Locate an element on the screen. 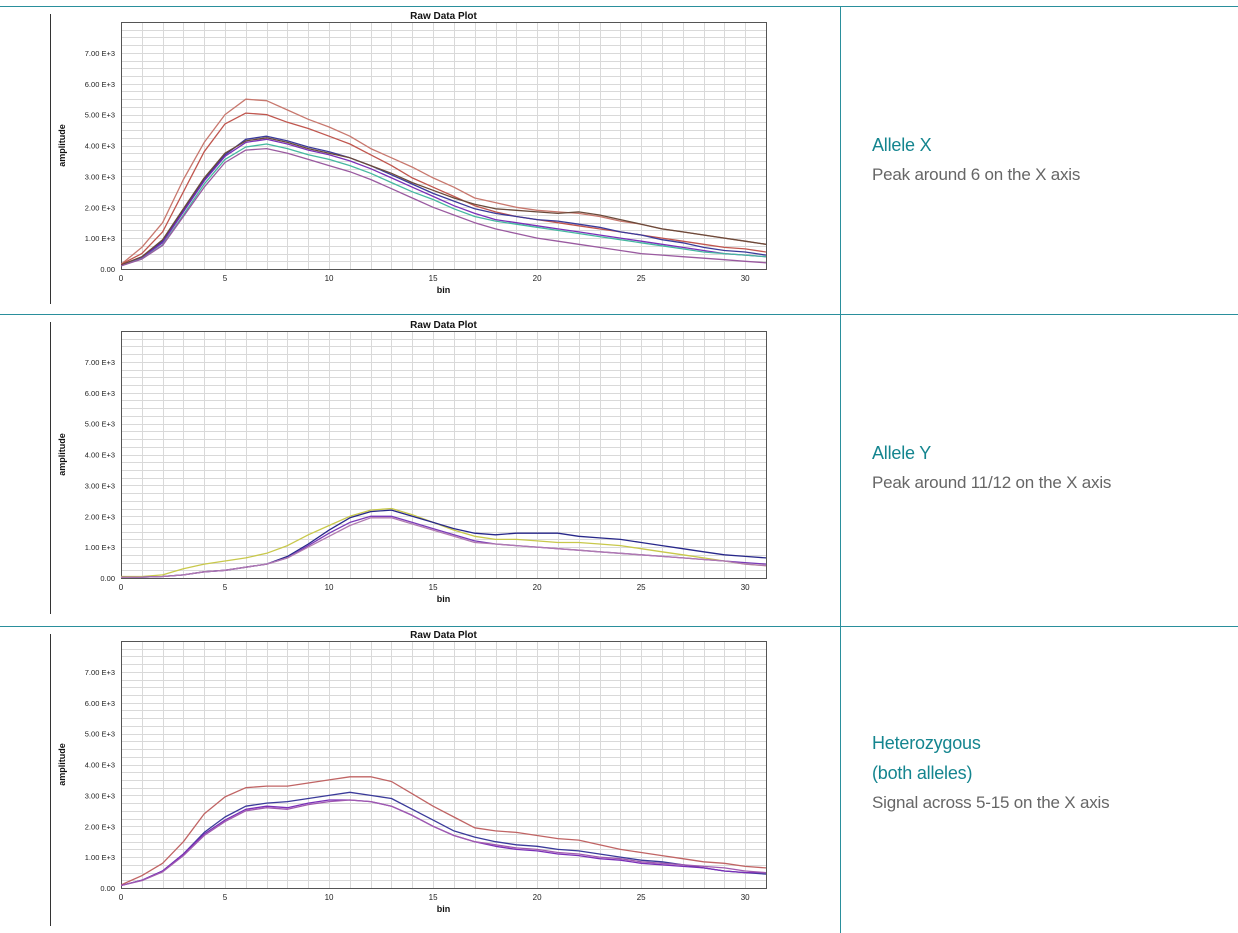  panel-note: Peak around 11/12 on the X axis is located at coordinates (992, 482).